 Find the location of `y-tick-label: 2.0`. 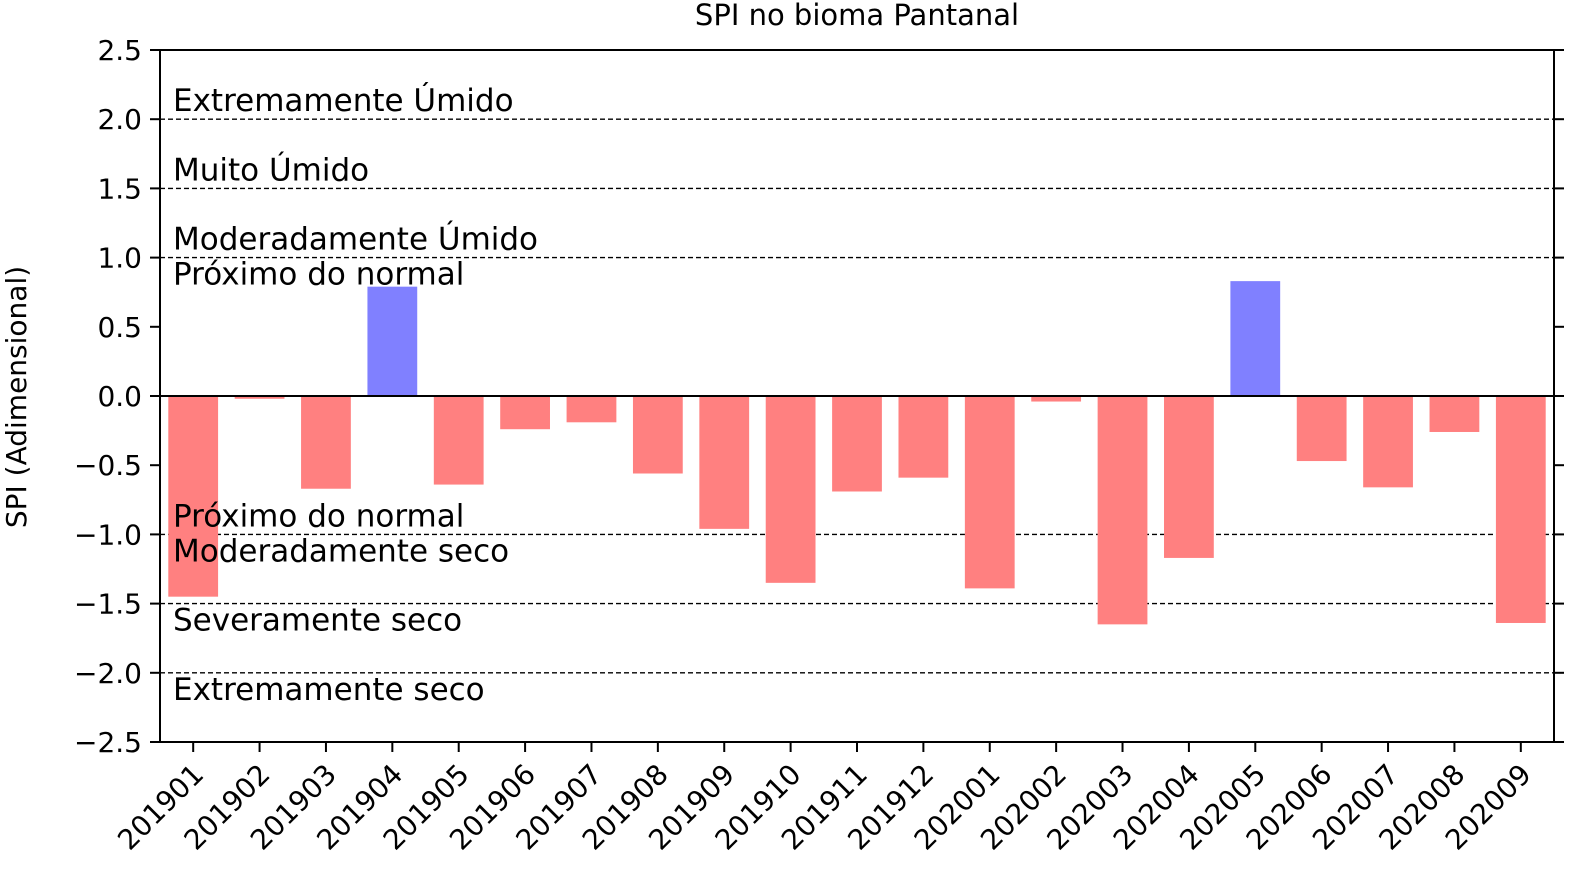

y-tick-label: 2.0 is located at coordinates (119, 119).